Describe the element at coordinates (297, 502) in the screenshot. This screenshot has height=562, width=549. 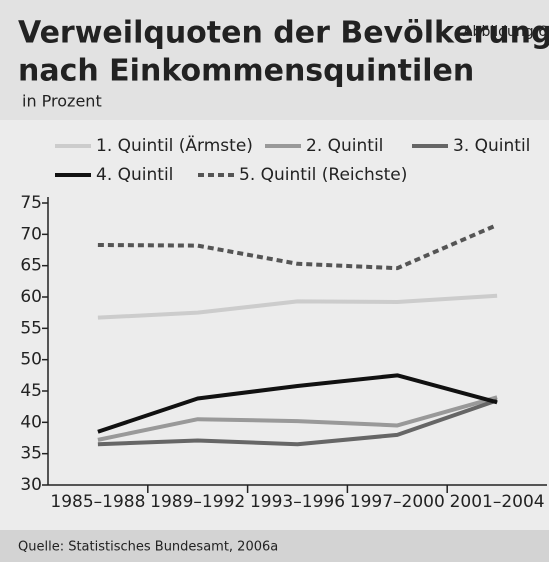
I see `x-tick-label: 1993–1996` at that location.